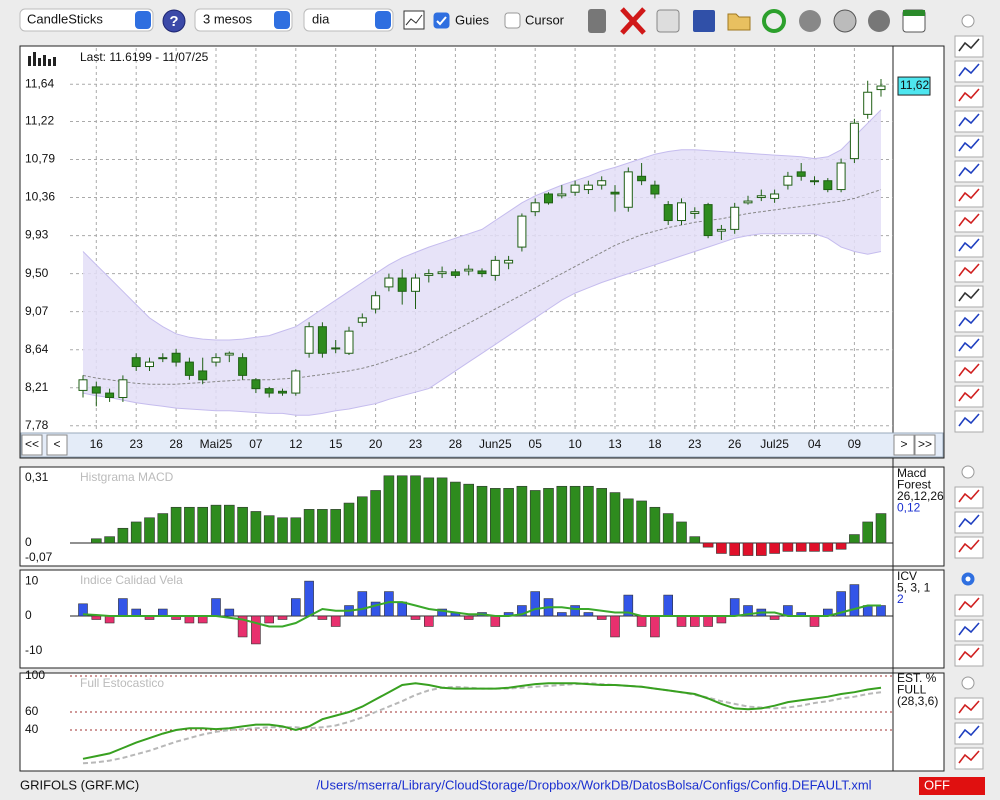 The image size is (1000, 800). What do you see at coordinates (174, 21) in the screenshot?
I see `help-button` at bounding box center [174, 21].